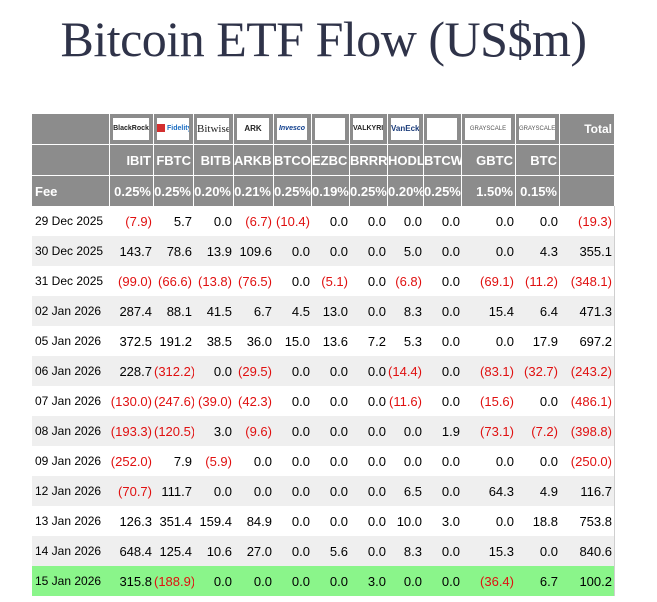  I want to click on flow-cell: 126.3, so click(135, 521).